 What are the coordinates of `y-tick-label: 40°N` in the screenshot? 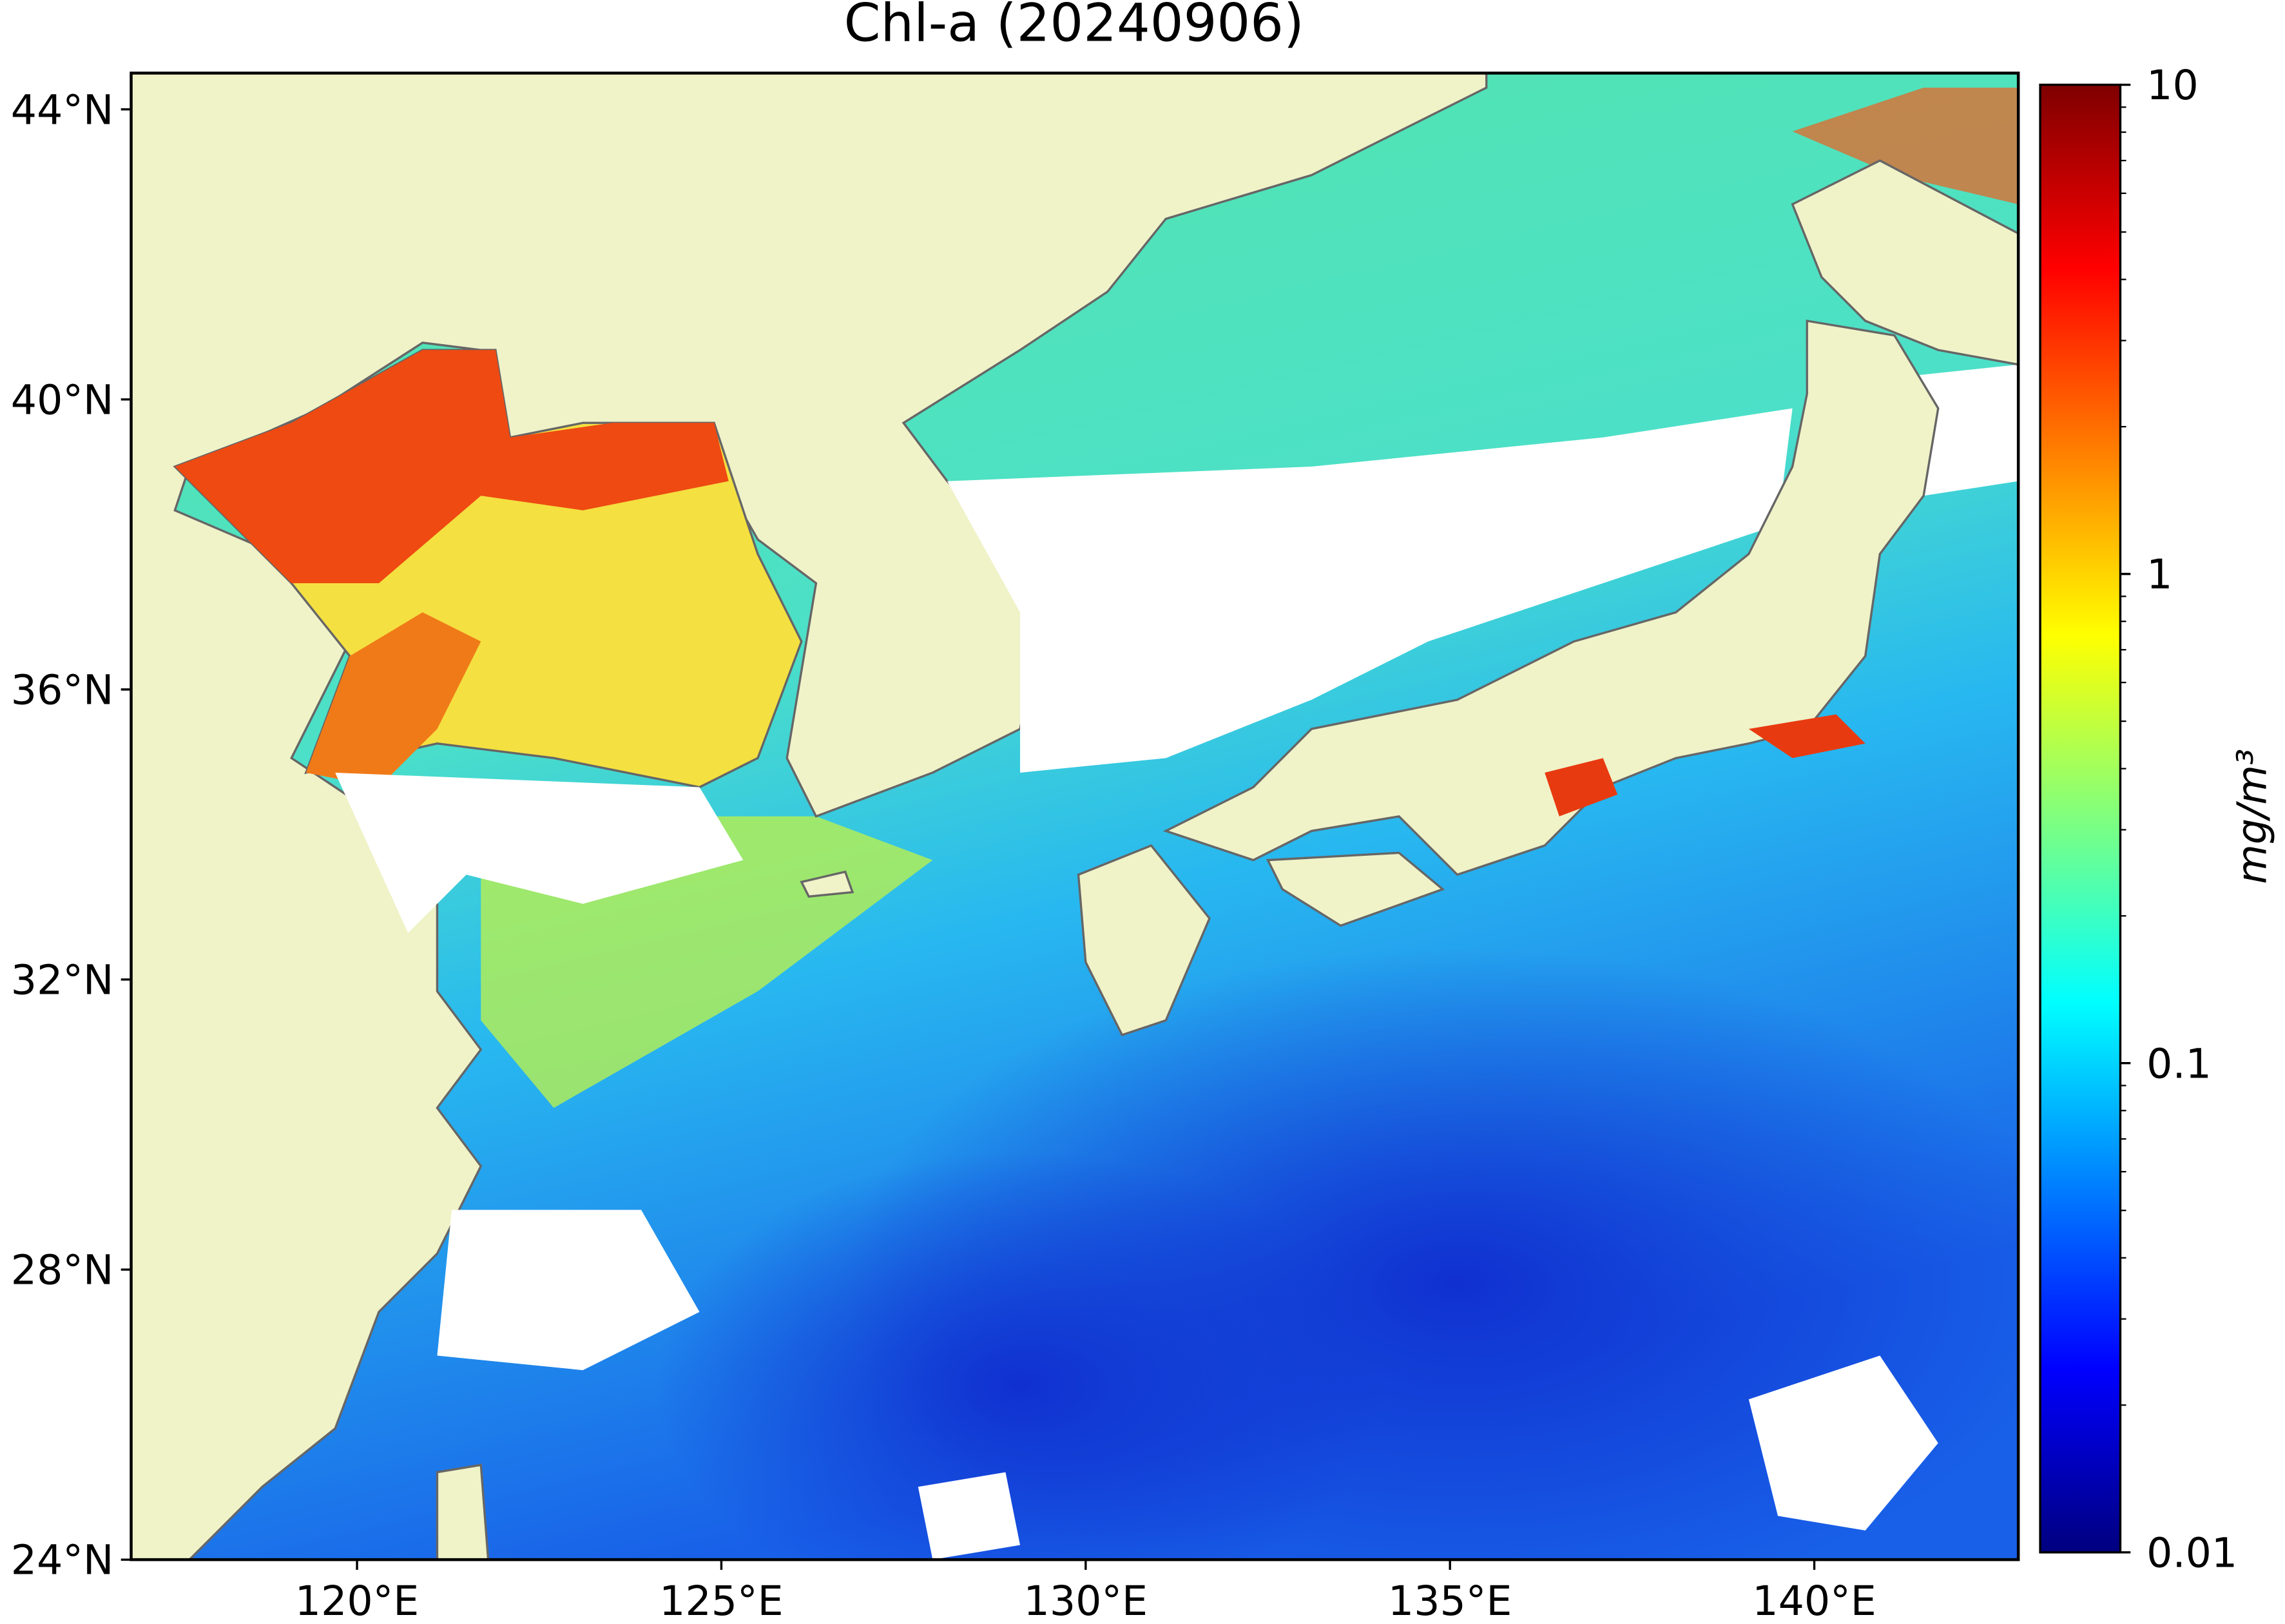 It's located at (62, 399).